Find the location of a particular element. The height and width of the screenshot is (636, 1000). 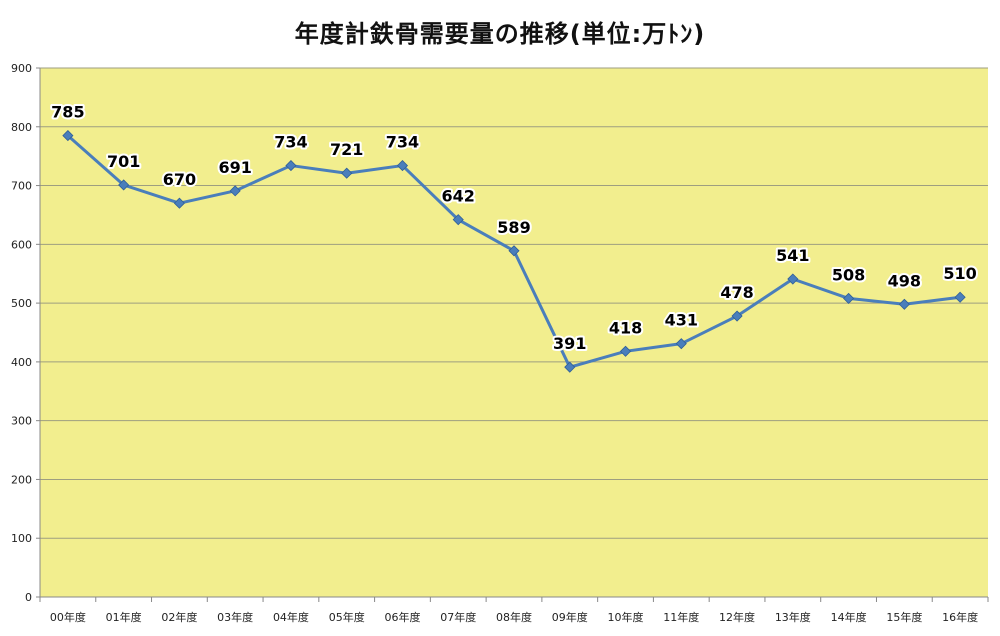

data-label: 418 is located at coordinates (625, 327).